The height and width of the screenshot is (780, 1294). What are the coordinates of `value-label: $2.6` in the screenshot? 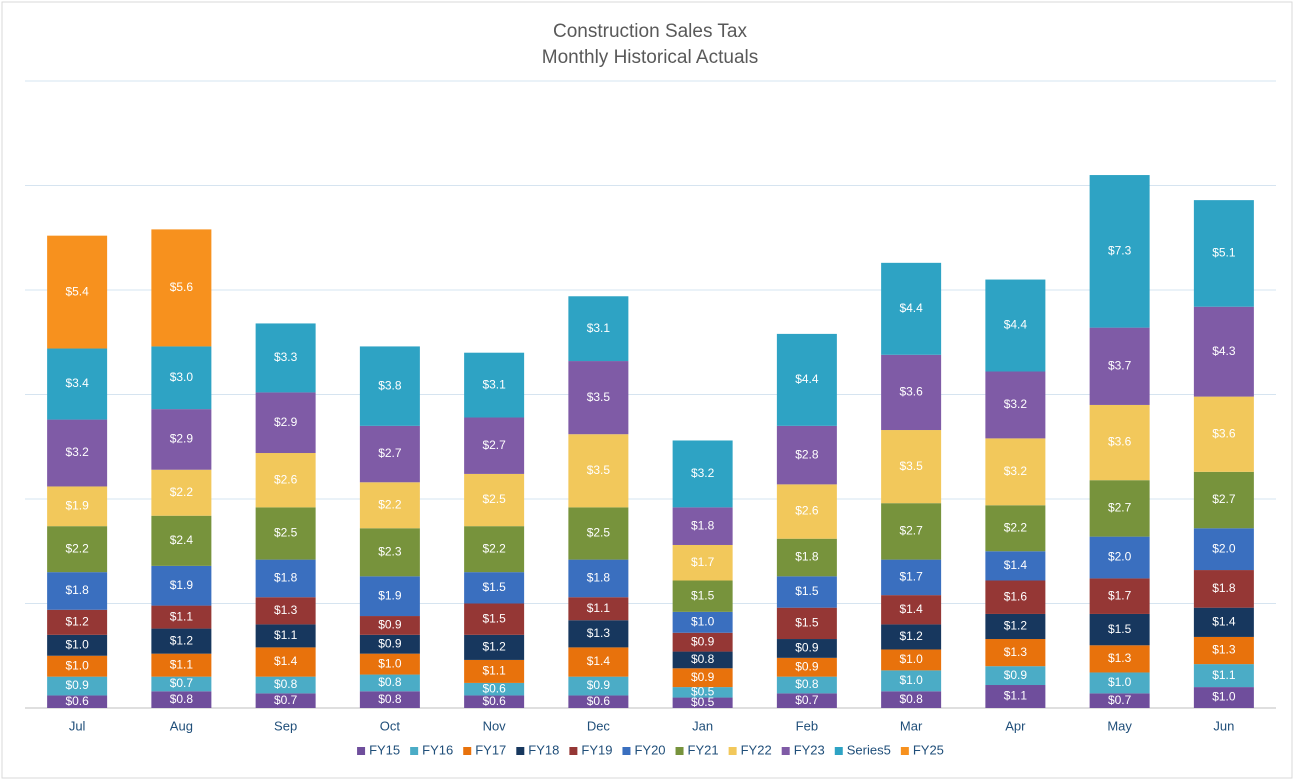 It's located at (286, 479).